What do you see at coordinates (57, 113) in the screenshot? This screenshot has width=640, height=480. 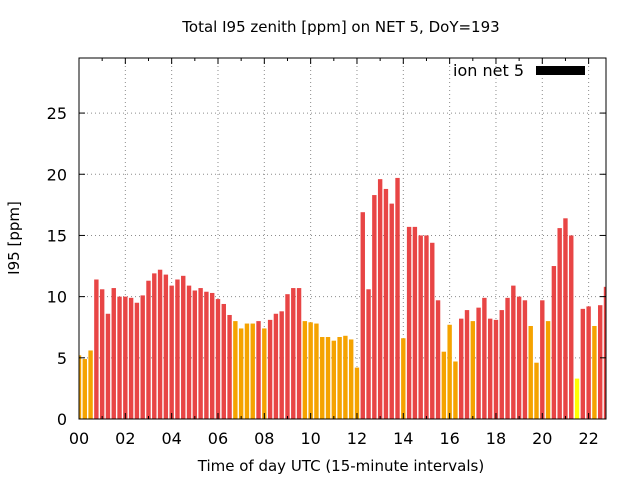 I see `y-tick-label: 25` at bounding box center [57, 113].